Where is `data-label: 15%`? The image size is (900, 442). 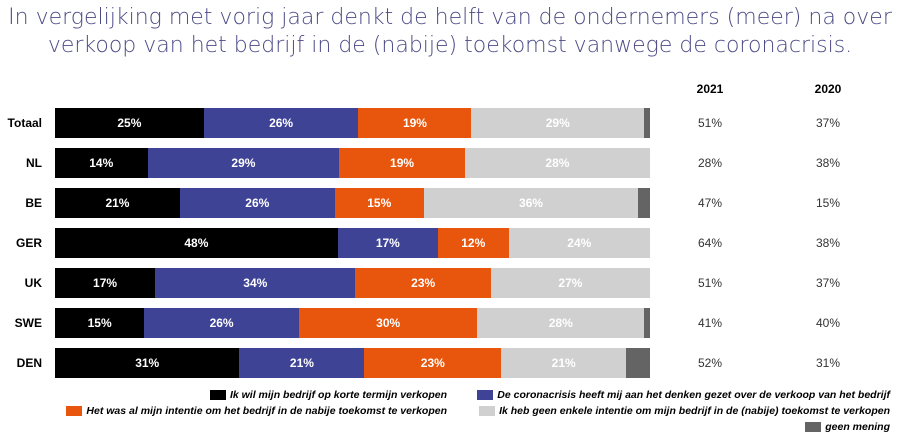
data-label: 15% is located at coordinates (99, 323).